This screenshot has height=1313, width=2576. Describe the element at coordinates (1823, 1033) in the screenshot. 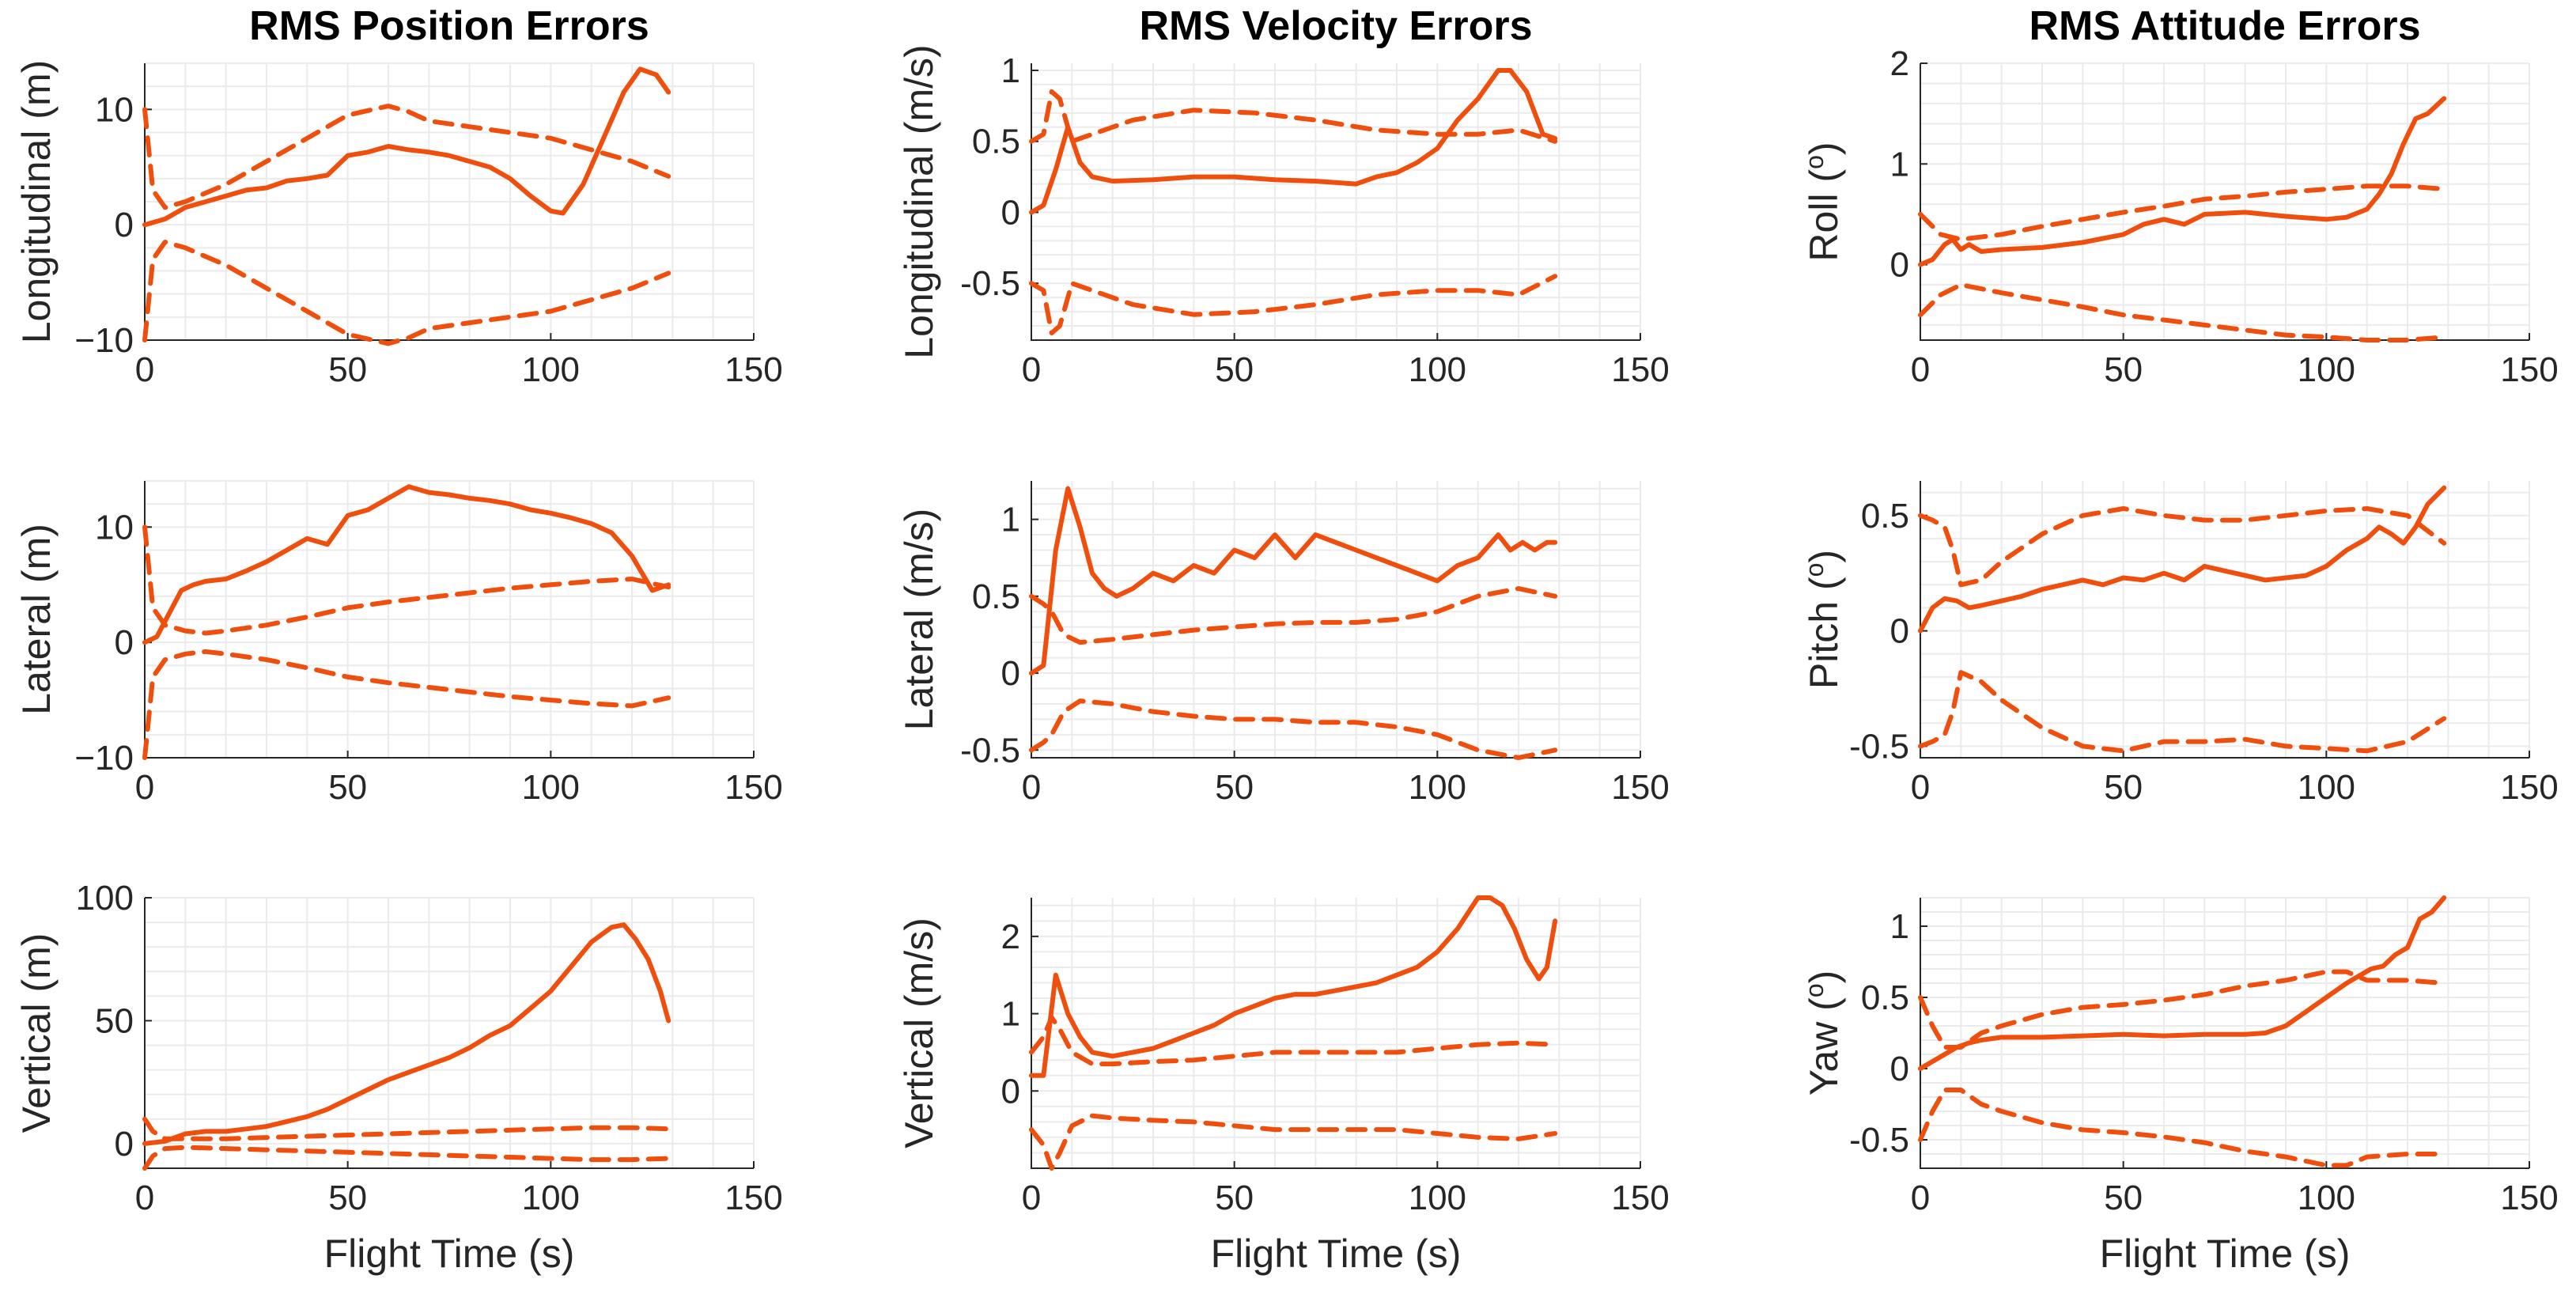

I see `y-axis-label: Yaw (o)` at that location.